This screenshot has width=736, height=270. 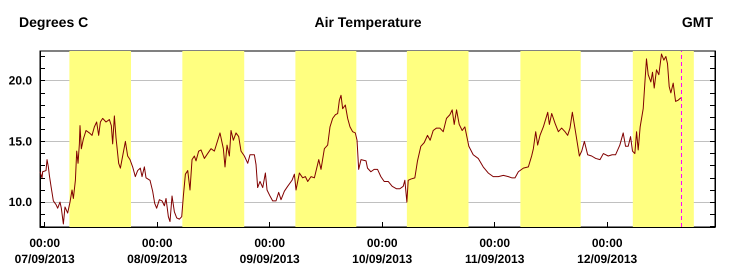 I want to click on chart-title: Air Temperature, so click(x=368, y=22).